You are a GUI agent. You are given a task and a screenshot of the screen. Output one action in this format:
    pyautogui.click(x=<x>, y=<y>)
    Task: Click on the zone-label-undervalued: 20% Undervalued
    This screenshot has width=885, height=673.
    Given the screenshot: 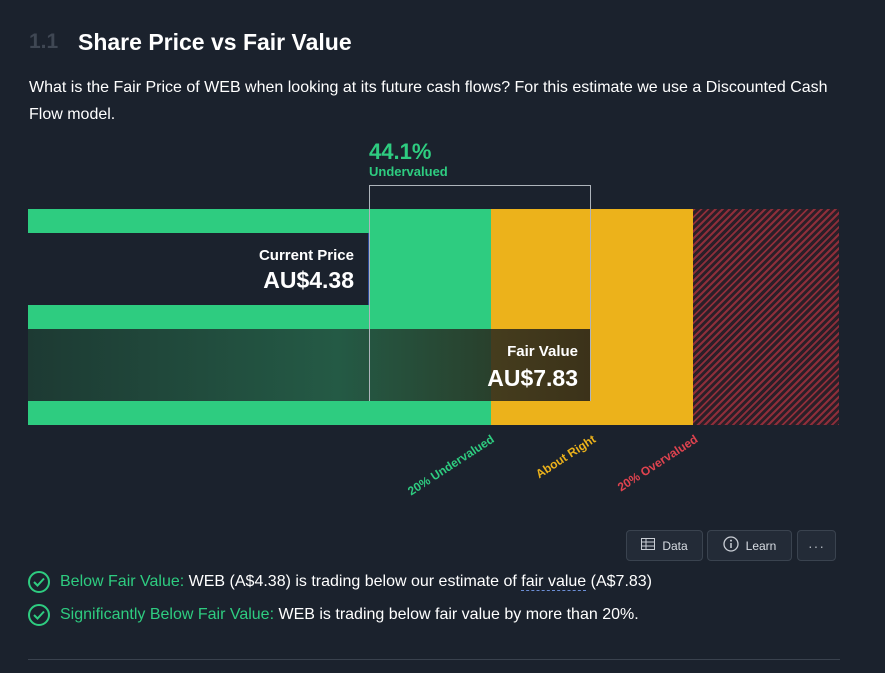 What is the action you would take?
    pyautogui.click(x=451, y=465)
    